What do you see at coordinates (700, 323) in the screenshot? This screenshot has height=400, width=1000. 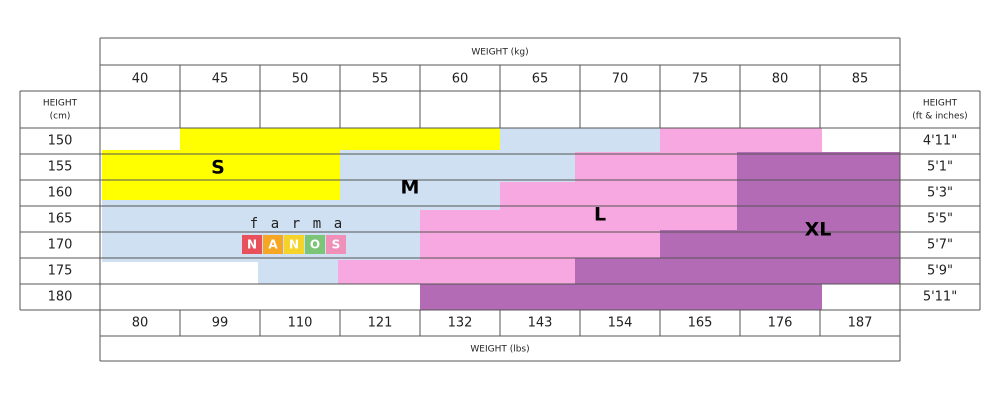 I see `lbs-value: 165` at bounding box center [700, 323].